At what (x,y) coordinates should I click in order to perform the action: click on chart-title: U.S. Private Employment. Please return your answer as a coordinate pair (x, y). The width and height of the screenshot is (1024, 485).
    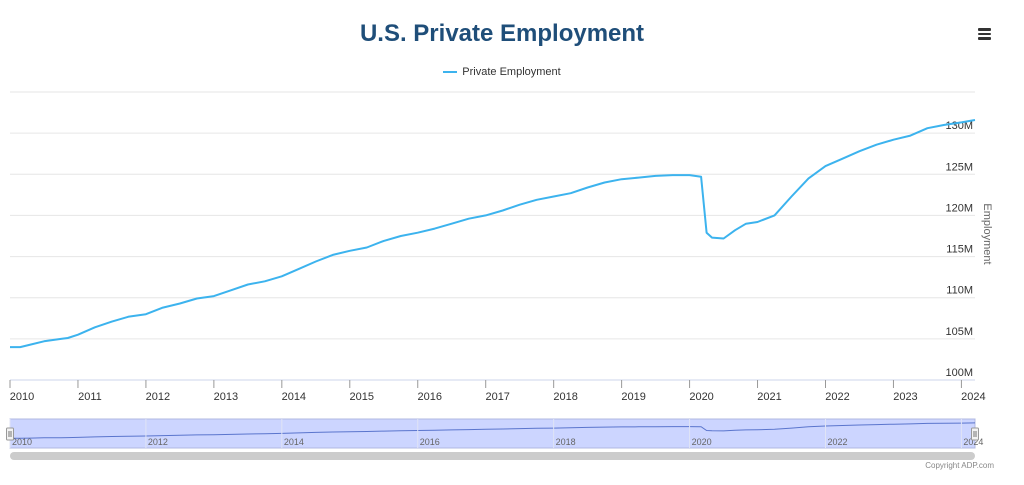
    Looking at the image, I should click on (502, 33).